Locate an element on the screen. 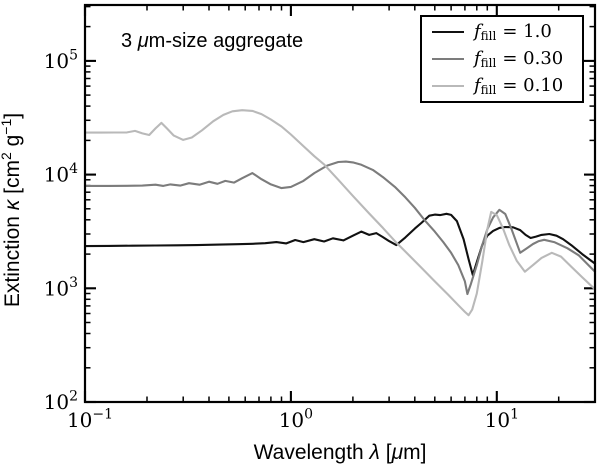  x-axis-label: Wavelength λ [μm] is located at coordinates (340, 452).